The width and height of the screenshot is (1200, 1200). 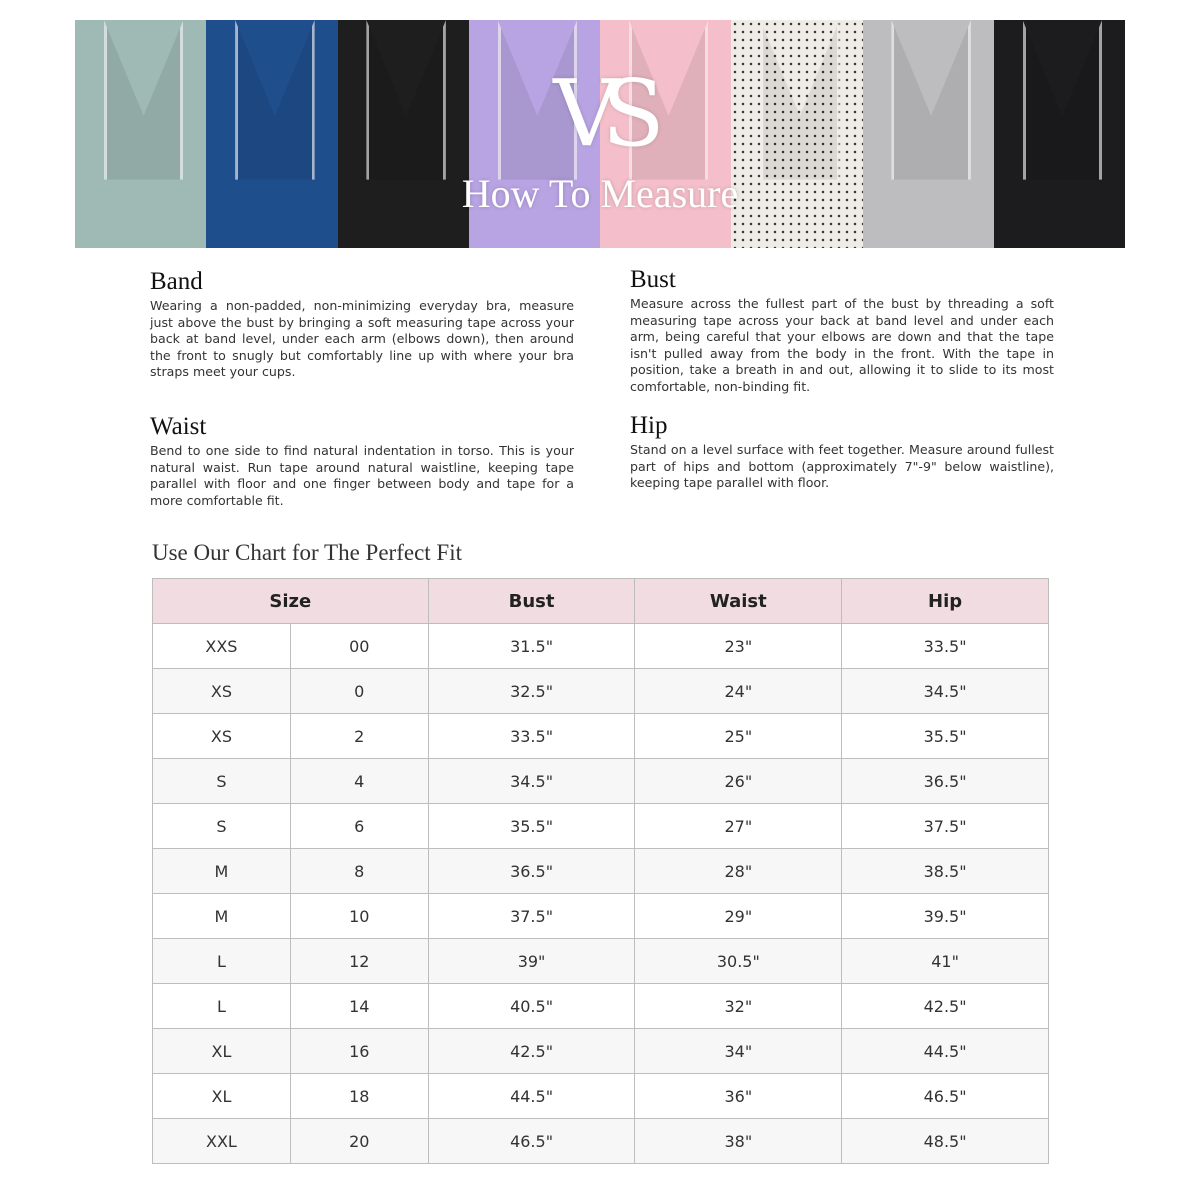 I want to click on size-number: 16, so click(x=359, y=1051).